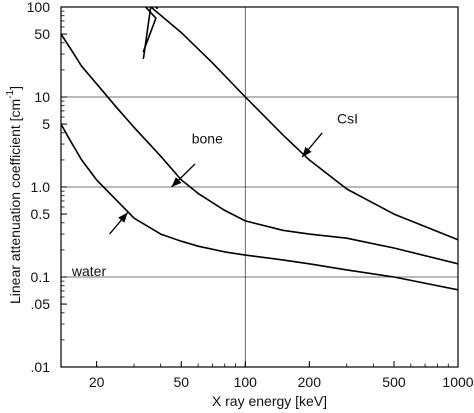  What do you see at coordinates (42, 97) in the screenshot?
I see `y-tick-label: 10` at bounding box center [42, 97].